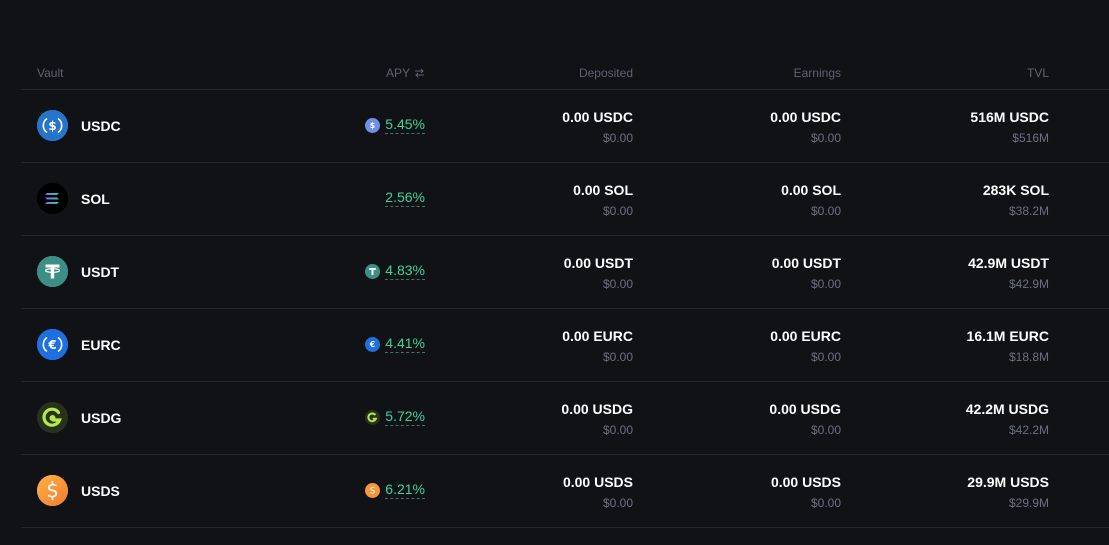  What do you see at coordinates (1007, 336) in the screenshot?
I see `tvl-amount: 16.1M EURC` at bounding box center [1007, 336].